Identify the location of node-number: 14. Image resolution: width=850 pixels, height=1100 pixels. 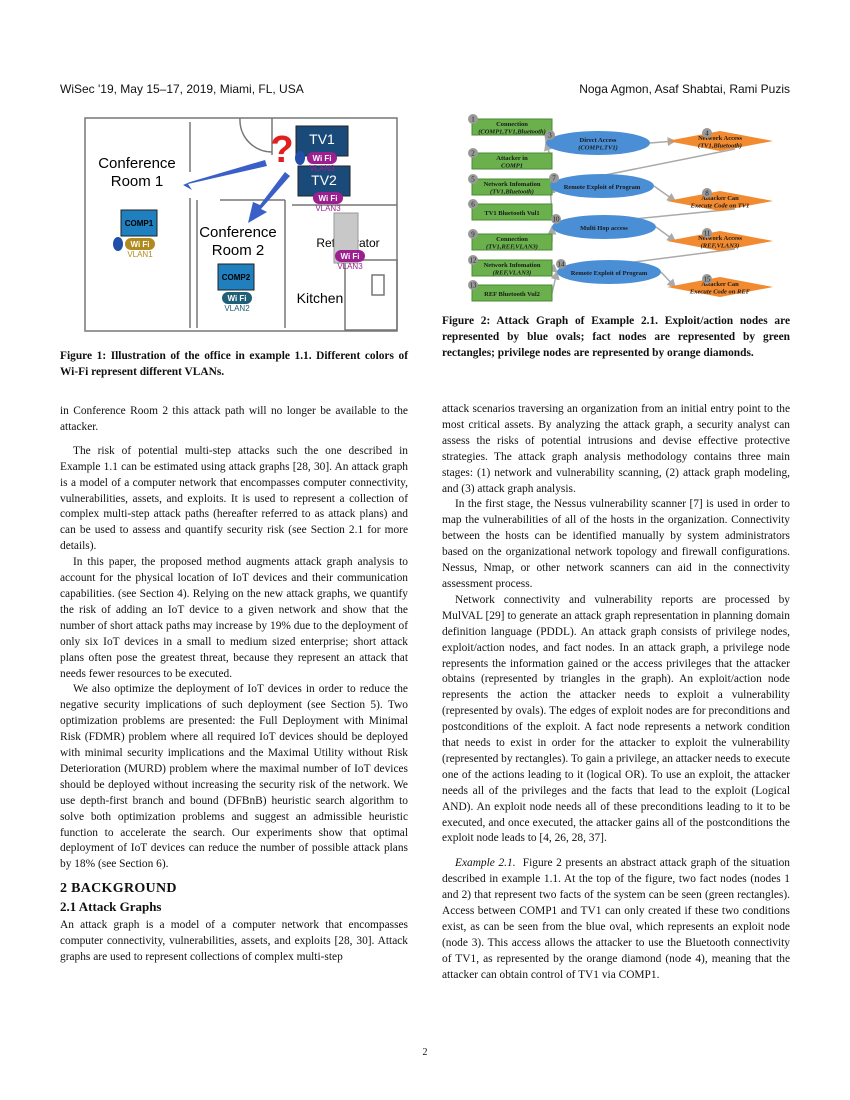
(562, 265).